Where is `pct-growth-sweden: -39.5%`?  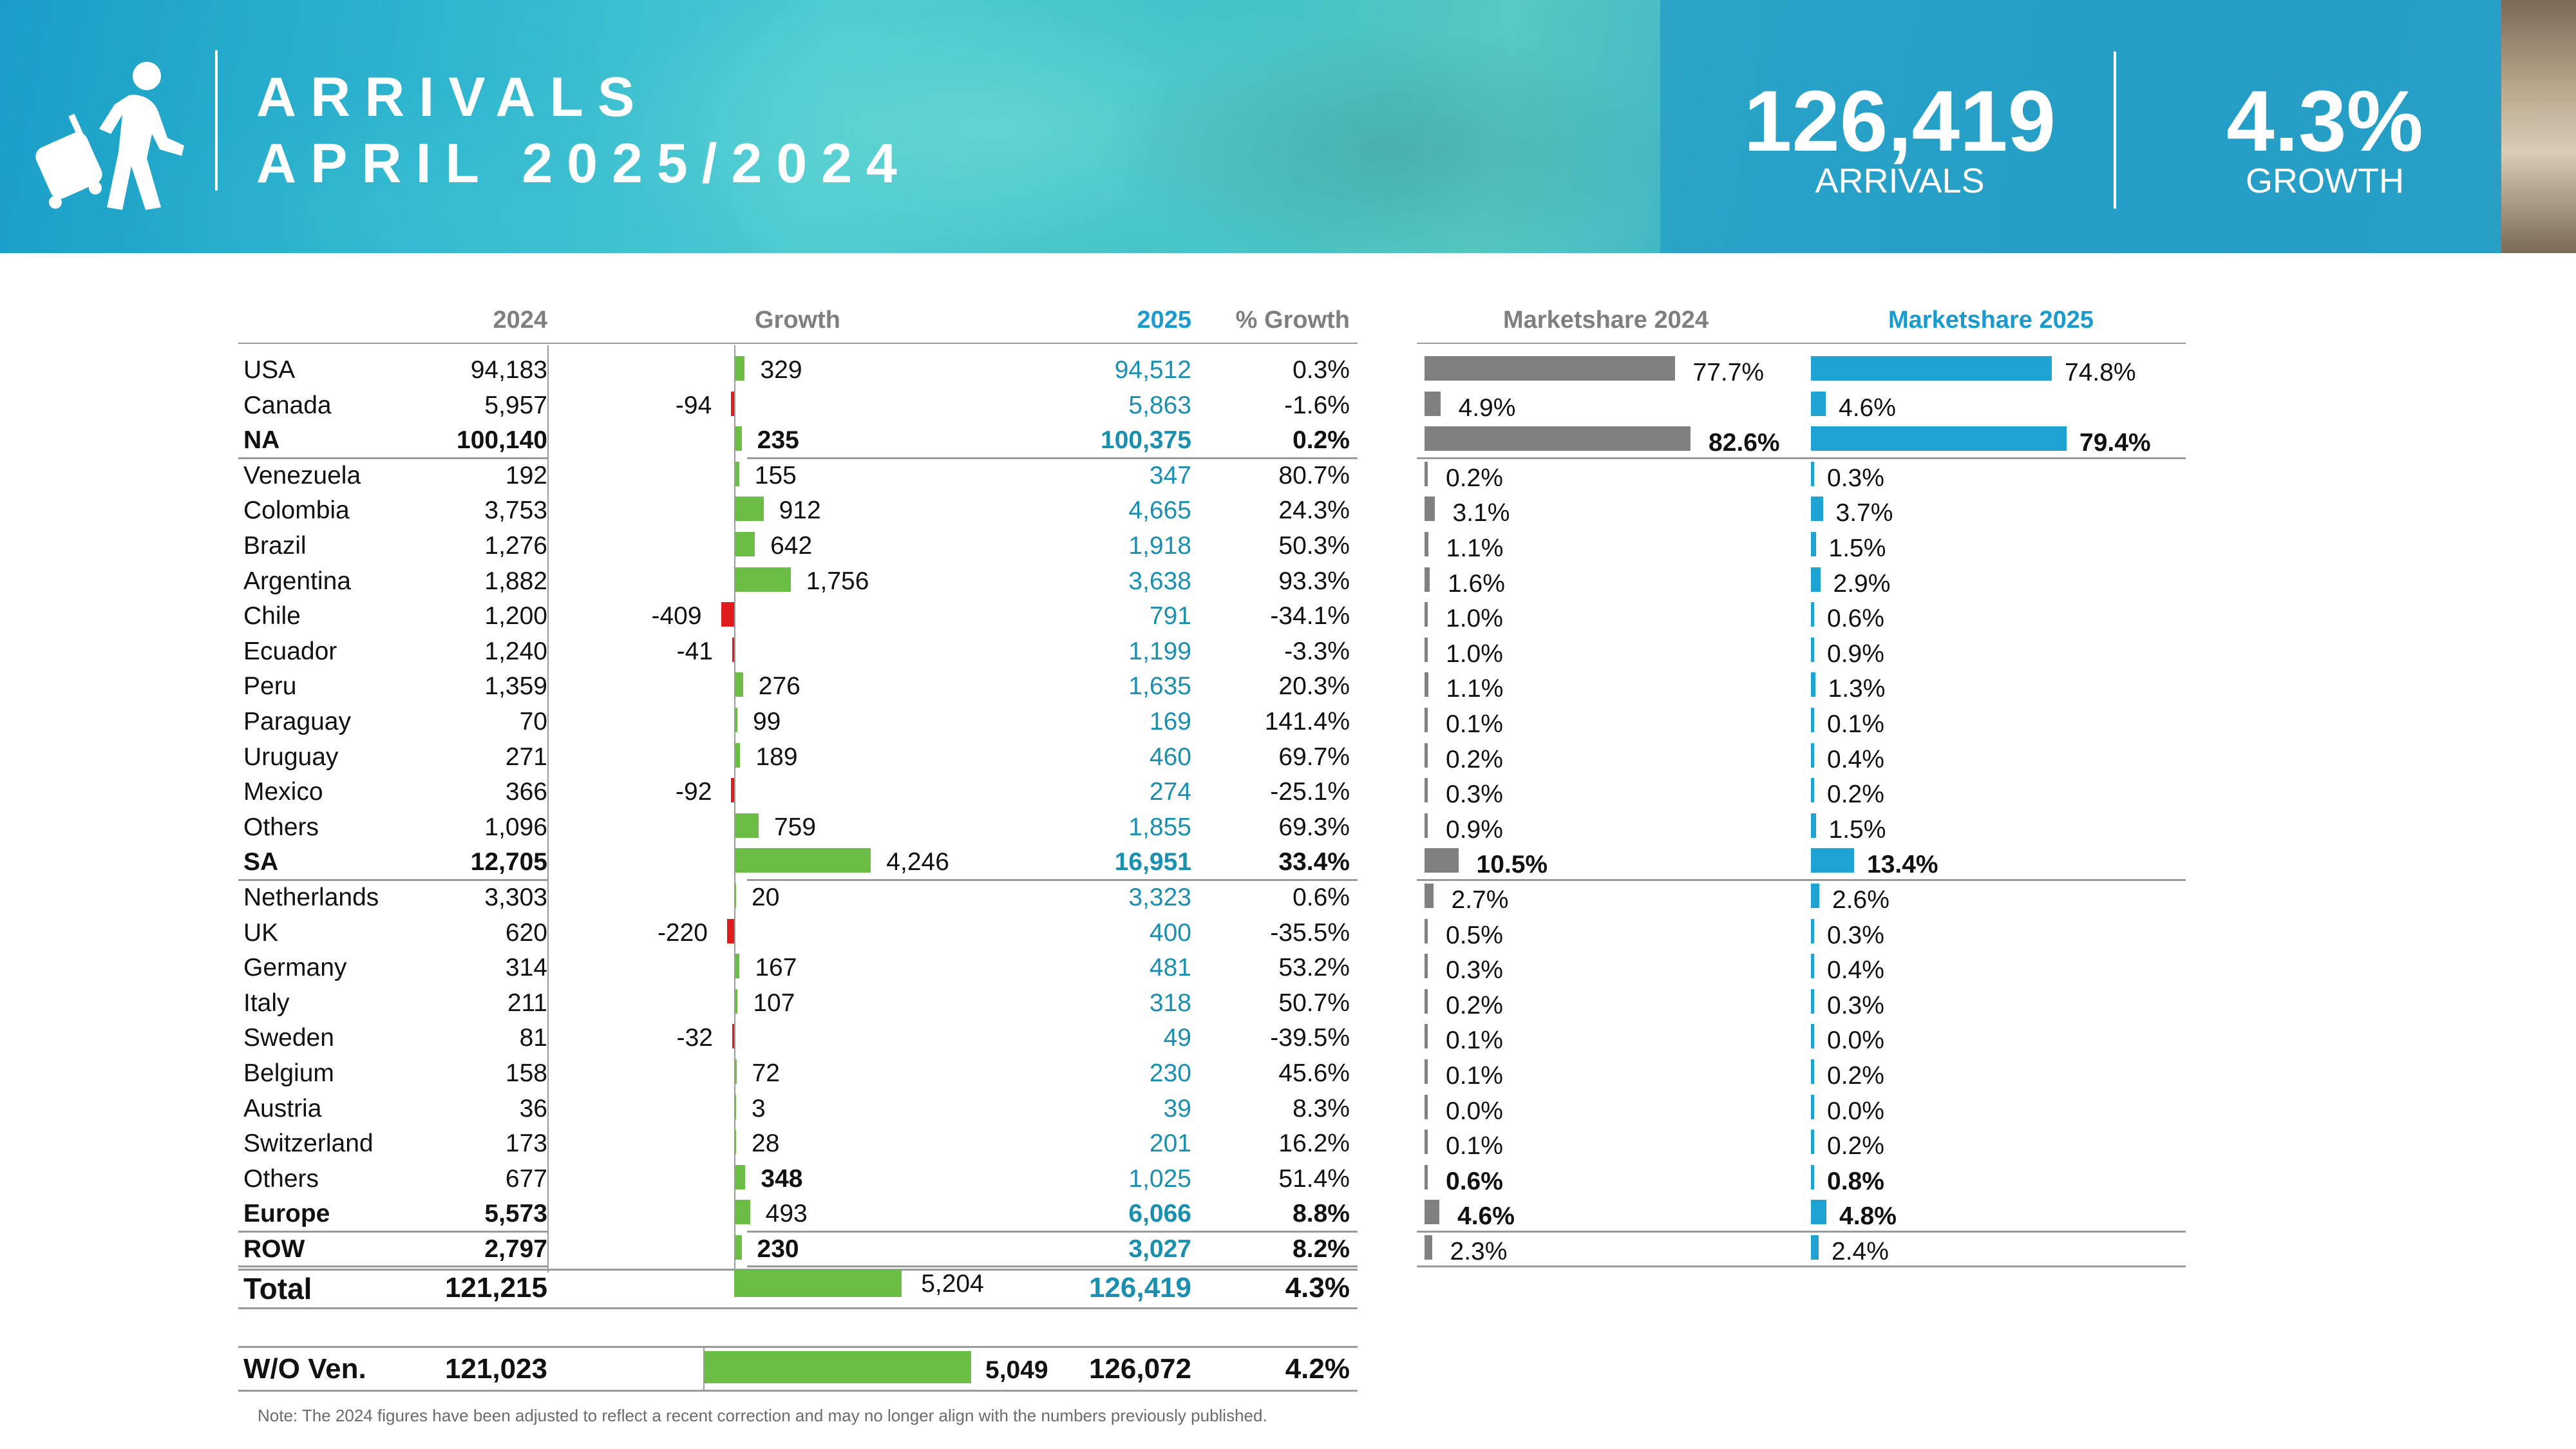 pct-growth-sweden: -39.5% is located at coordinates (1310, 1038).